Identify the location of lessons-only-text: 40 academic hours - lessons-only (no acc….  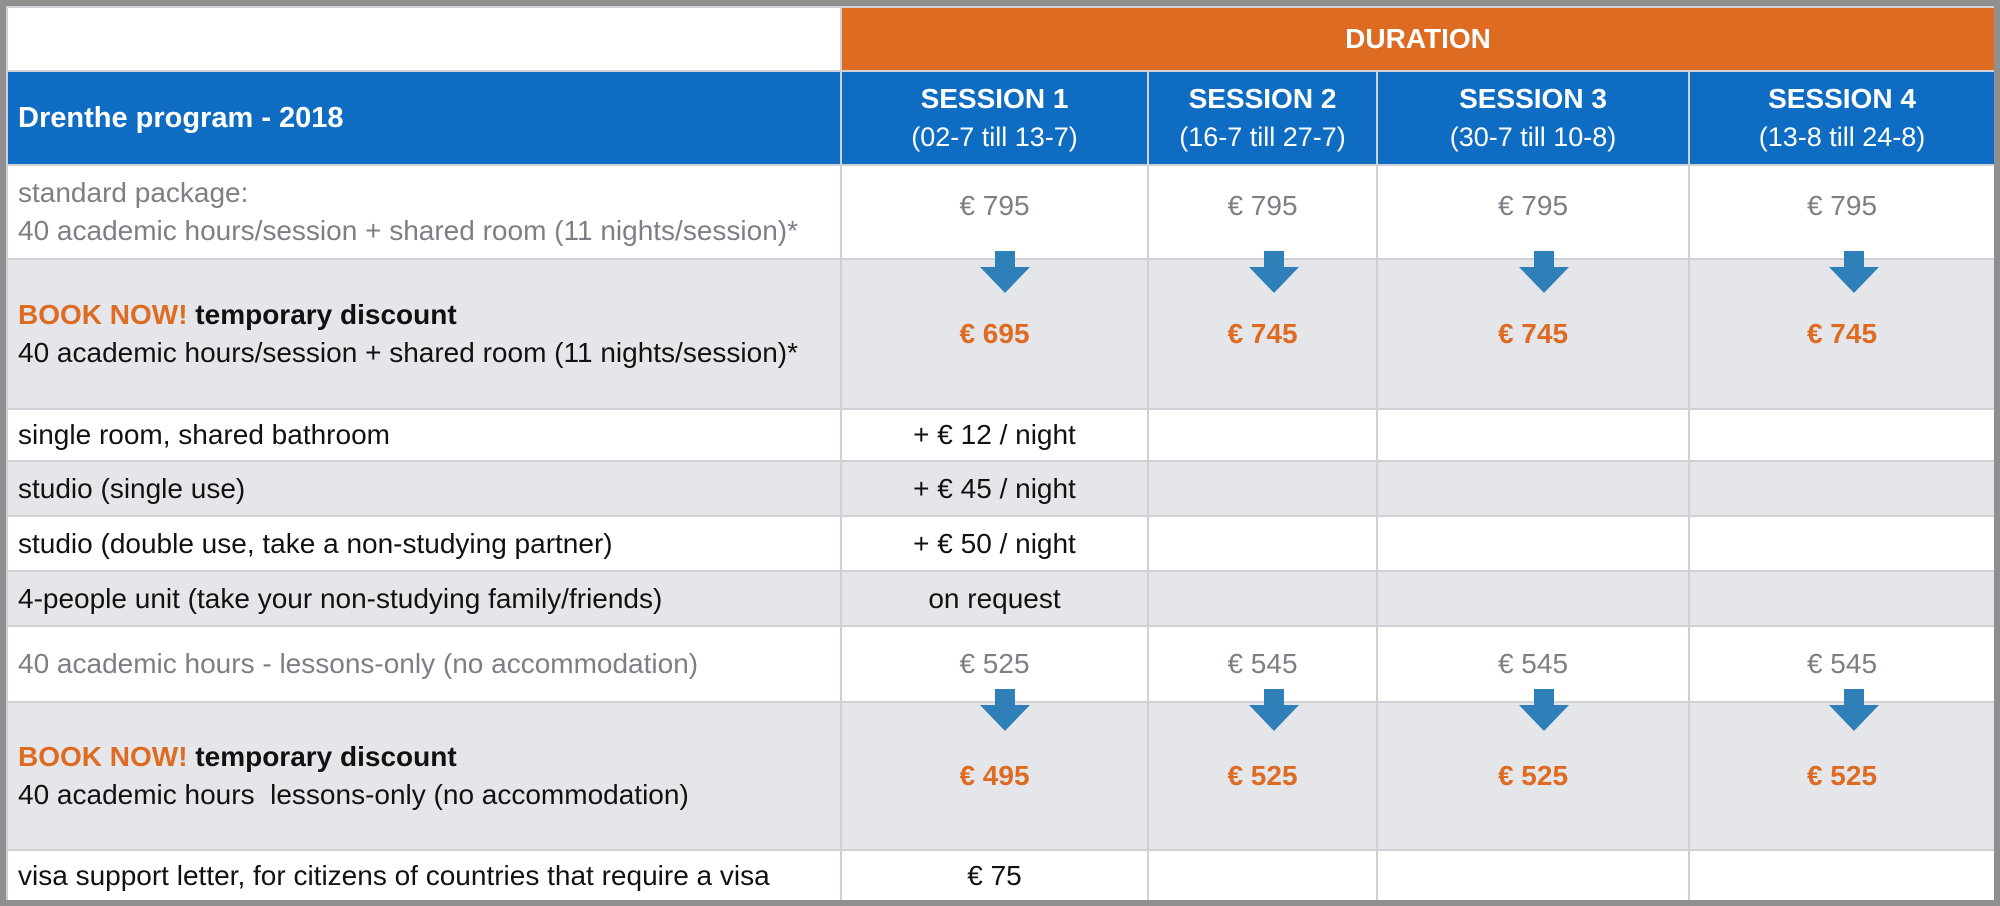
(358, 663).